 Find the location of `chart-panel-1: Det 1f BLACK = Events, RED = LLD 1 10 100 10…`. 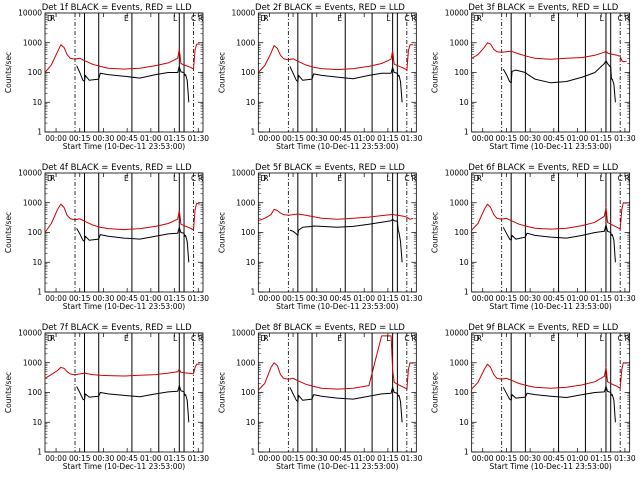

chart-panel-1: Det 1f BLACK = Events, RED = LLD 1 10 100 10… is located at coordinates (106, 77).